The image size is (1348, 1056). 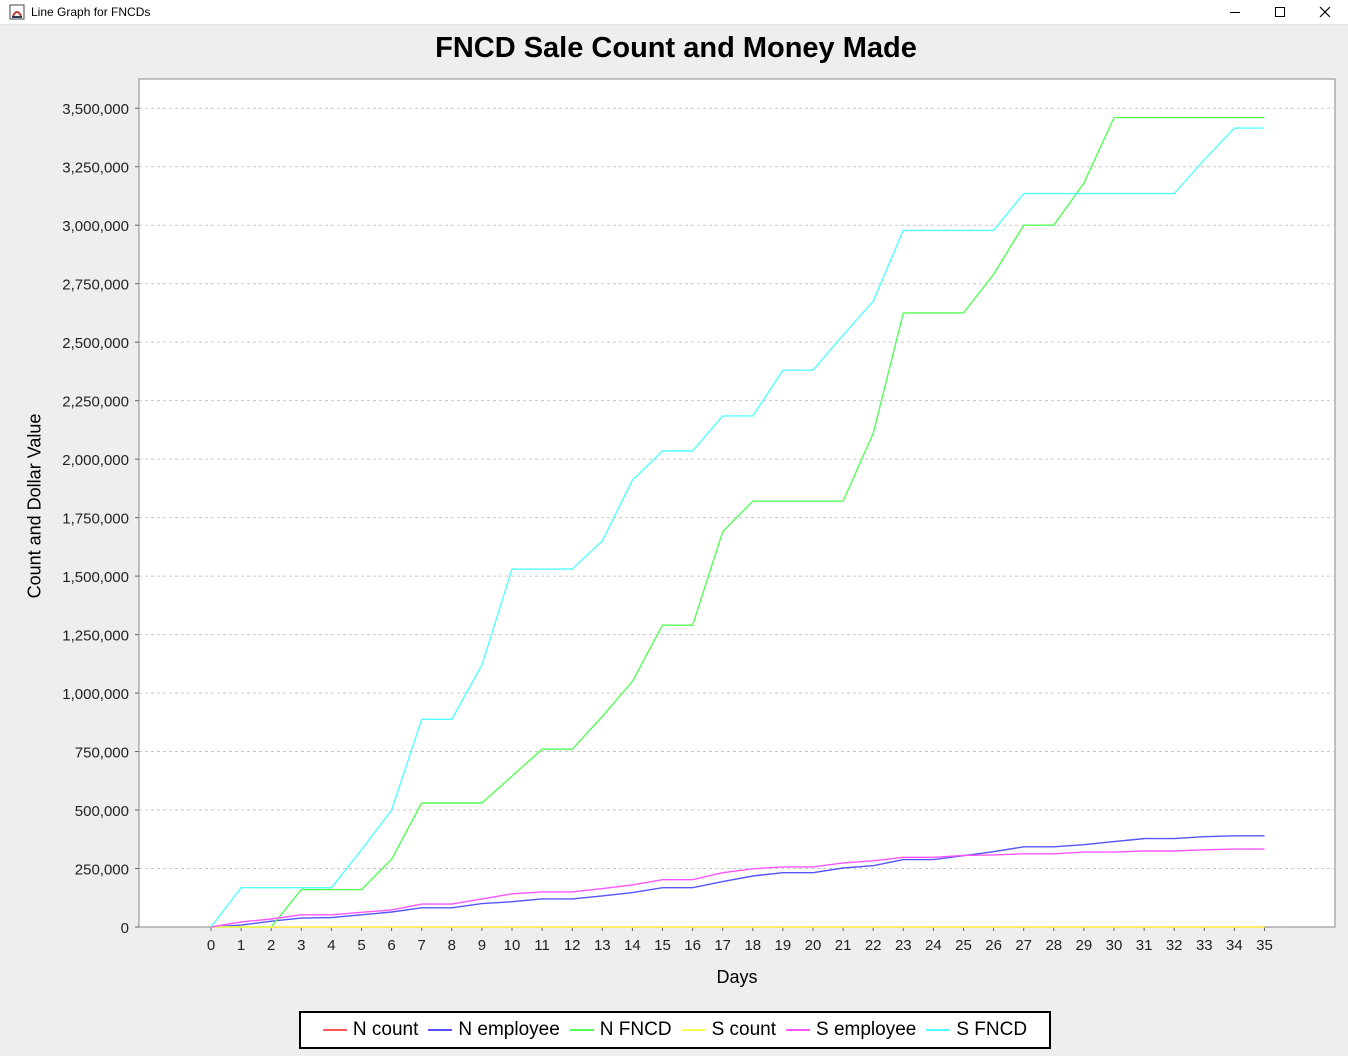 I want to click on x-tick-label: 3, so click(x=301, y=945).